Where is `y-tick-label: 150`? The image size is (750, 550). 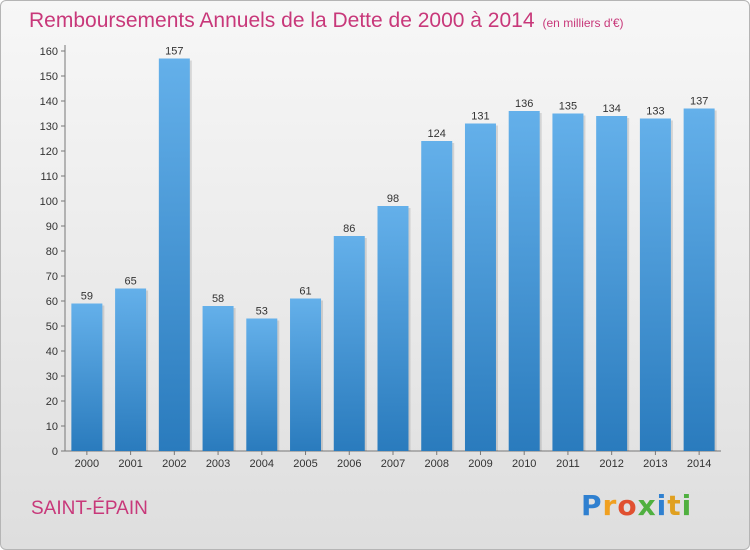
y-tick-label: 150 is located at coordinates (49, 77).